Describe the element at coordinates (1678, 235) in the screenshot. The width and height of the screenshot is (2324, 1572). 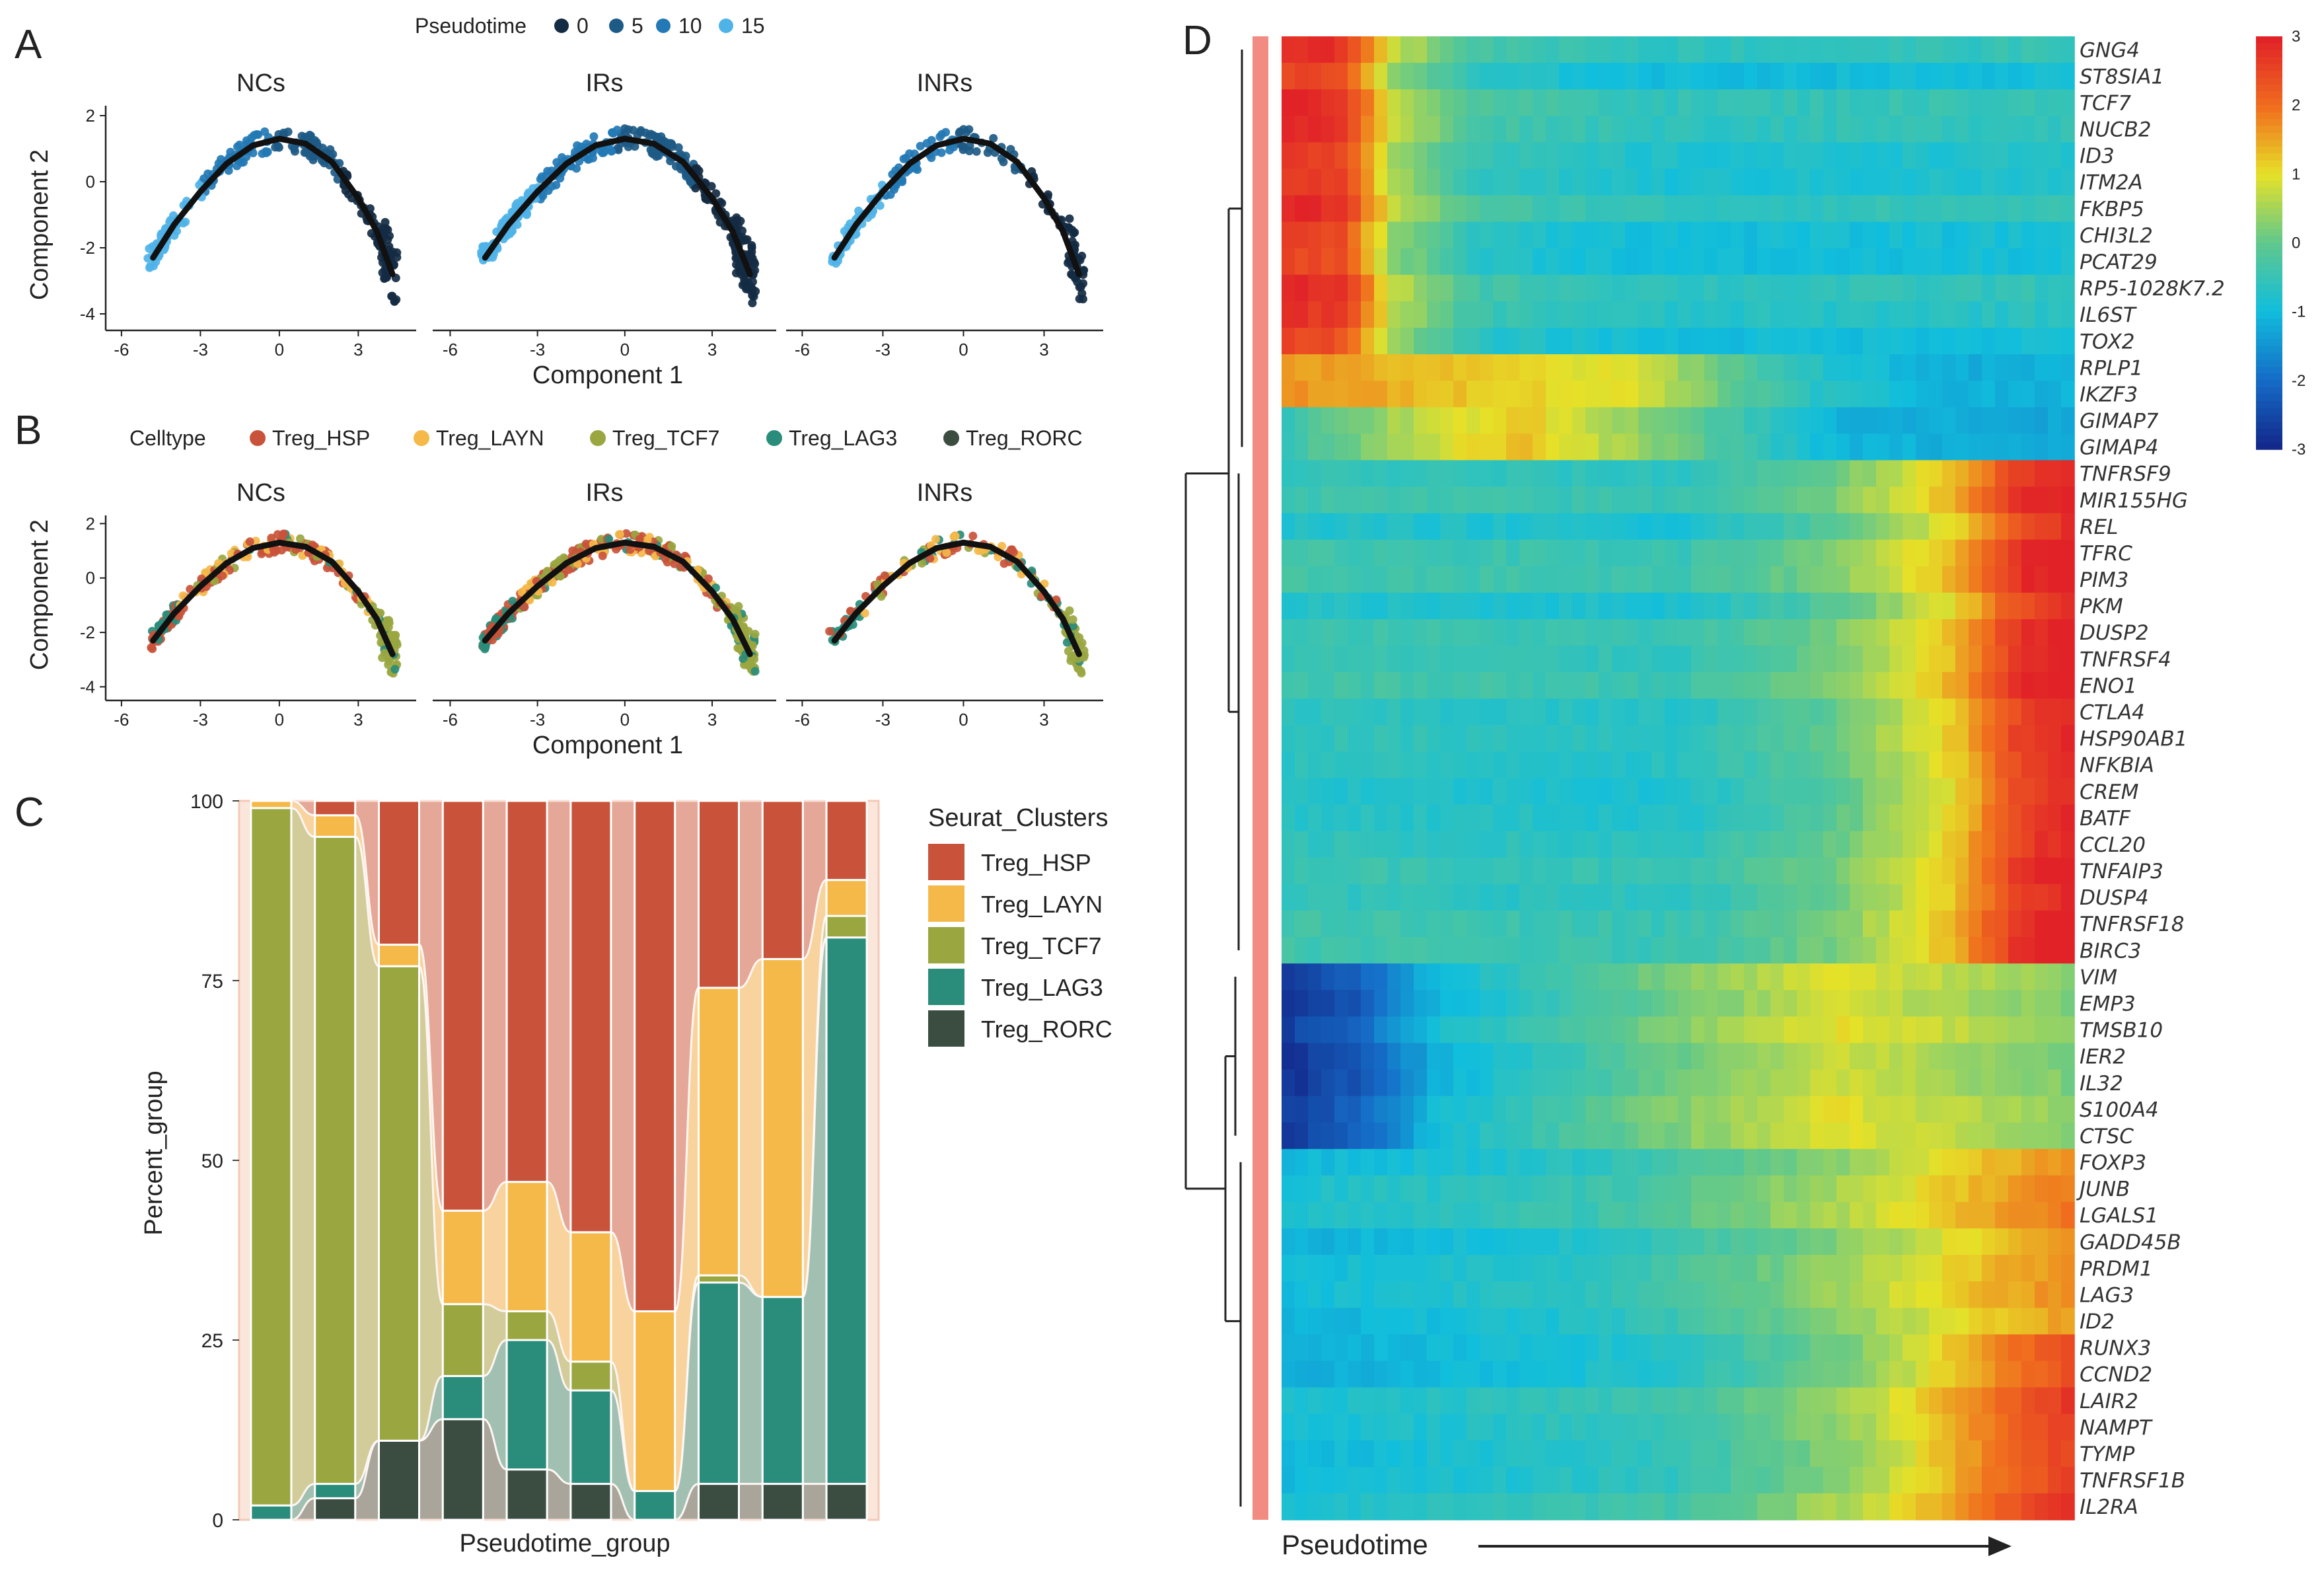
I see `heatmap-row-chi3l2` at that location.